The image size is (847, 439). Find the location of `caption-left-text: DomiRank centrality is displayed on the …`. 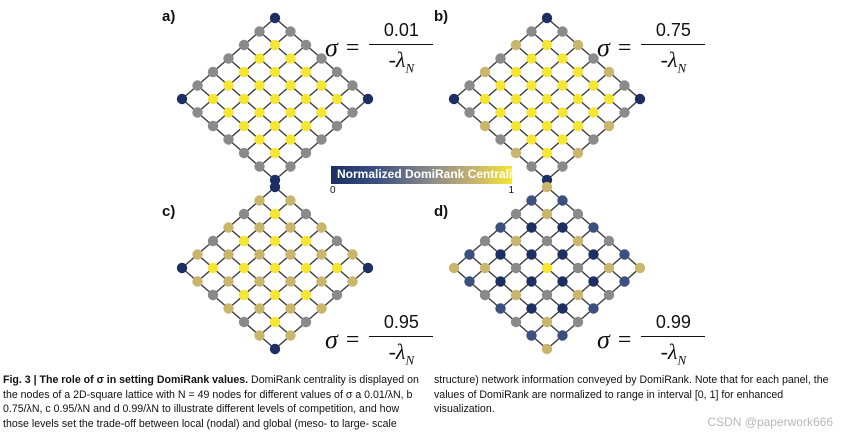

caption-left-text: DomiRank centrality is displayed on the … is located at coordinates (211, 402).